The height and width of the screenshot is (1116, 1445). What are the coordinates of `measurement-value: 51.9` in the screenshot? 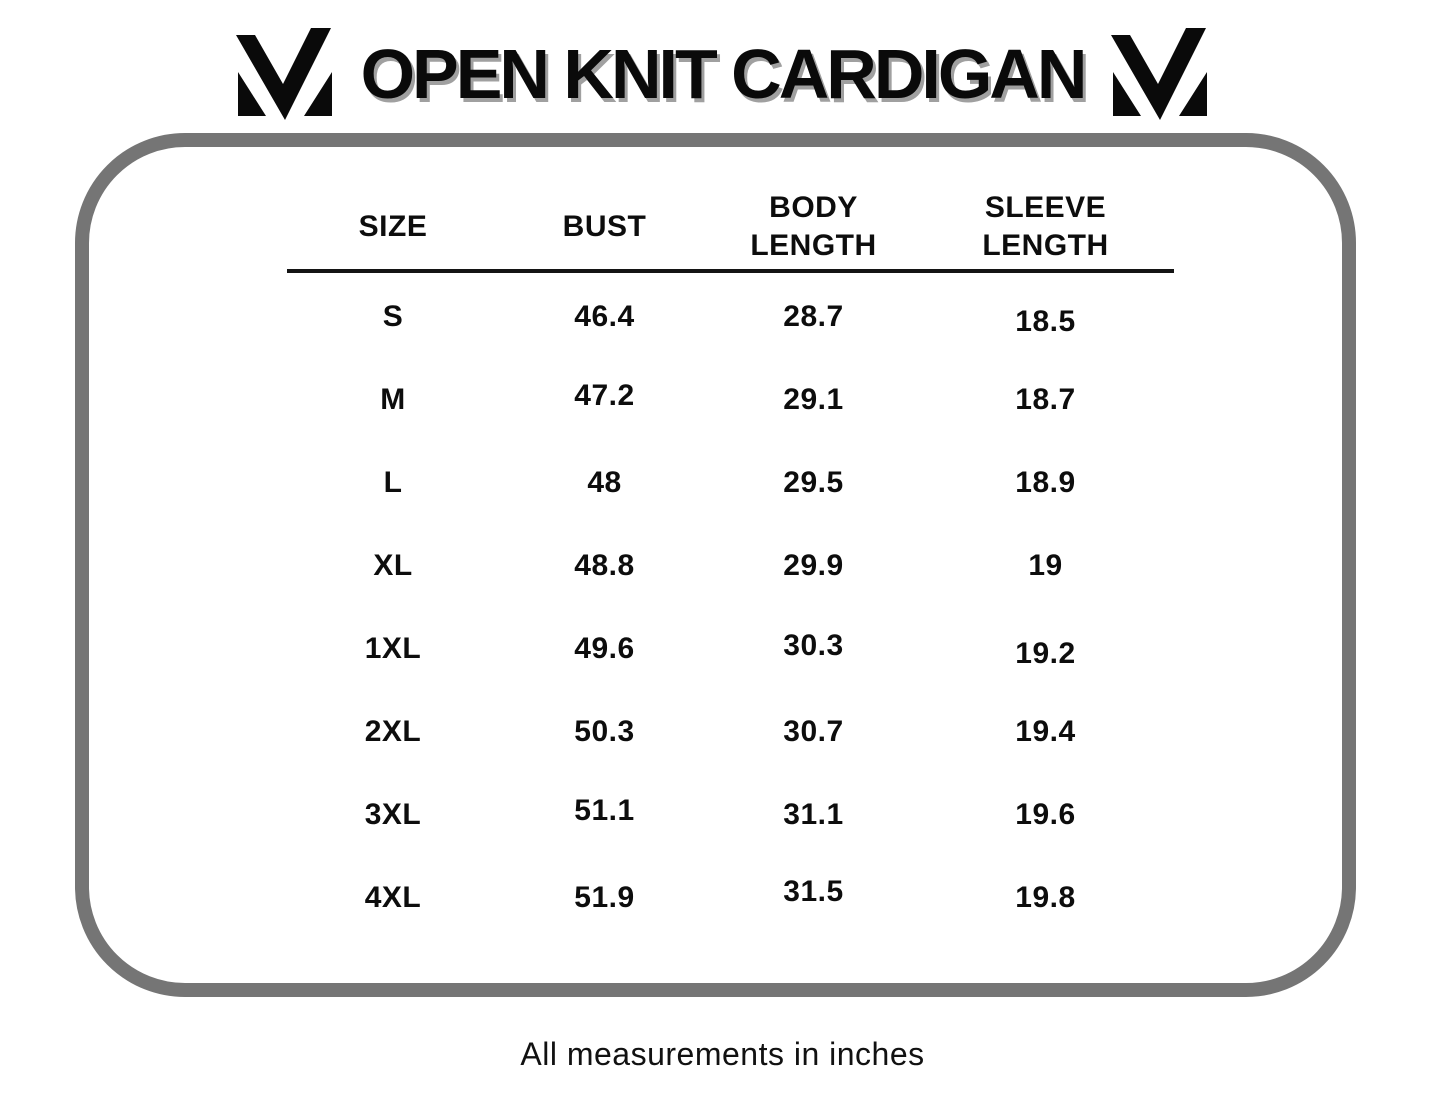 It's located at (604, 897).